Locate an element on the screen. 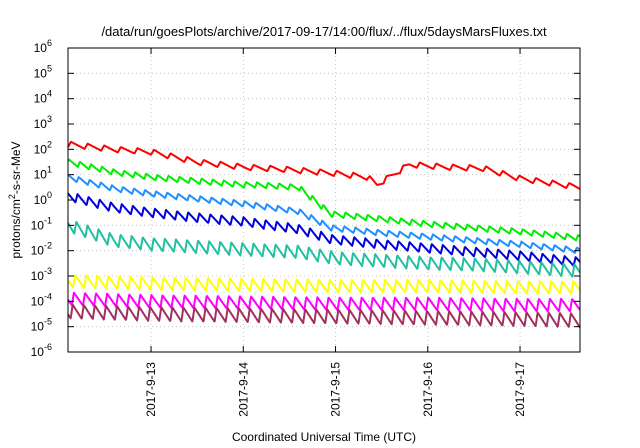 This screenshot has width=640, height=448. y-tick-label: 10⁴ is located at coordinates (43, 97).